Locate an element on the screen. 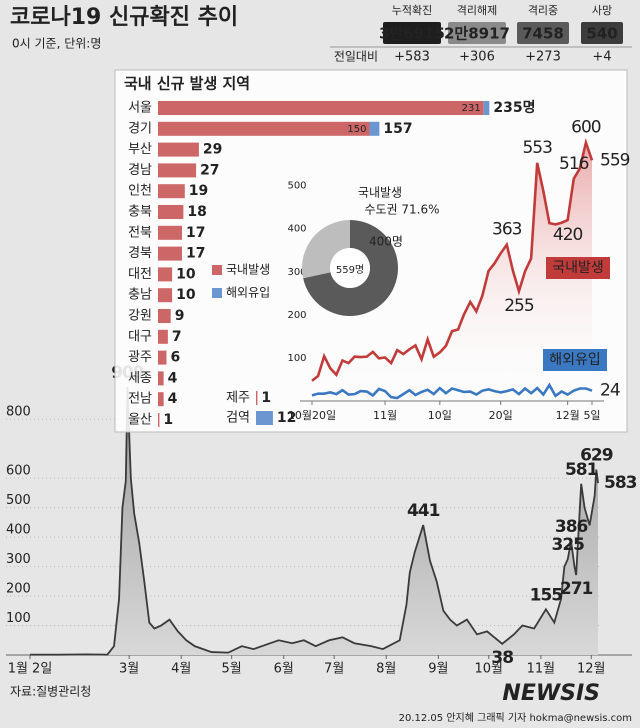  category-label: 경기 is located at coordinates (140, 128).